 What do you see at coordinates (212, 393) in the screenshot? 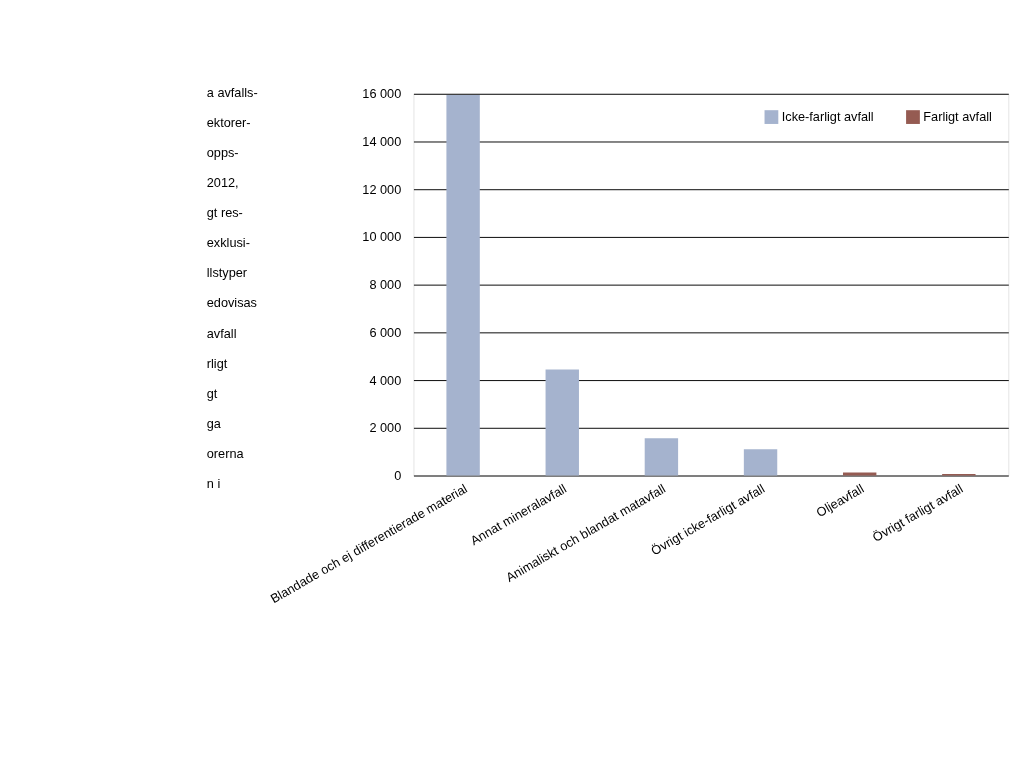
I see `text: gt` at bounding box center [212, 393].